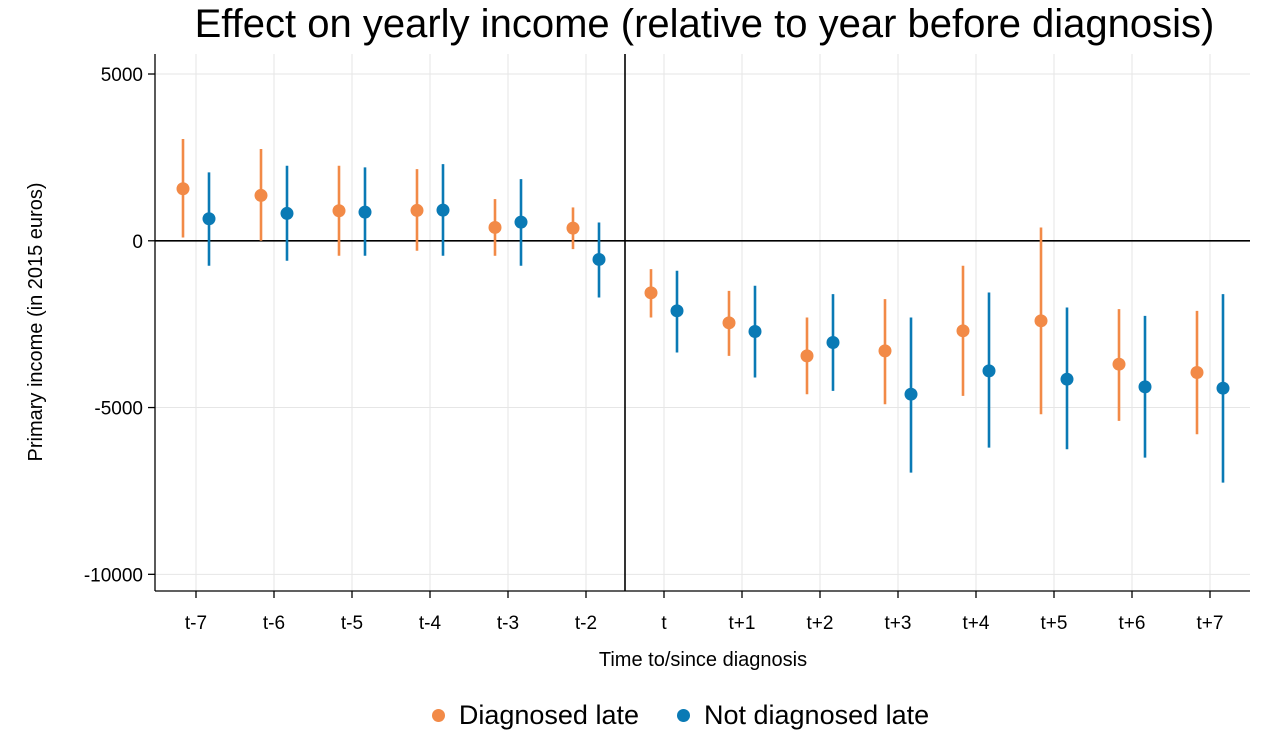 This screenshot has height=739, width=1261. I want to click on x-tick-label: t, so click(664, 623).